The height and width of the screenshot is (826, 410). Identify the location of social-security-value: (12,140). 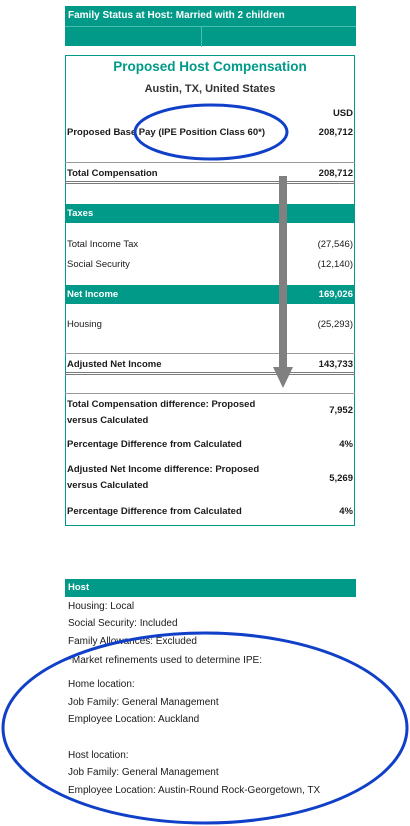
(335, 264).